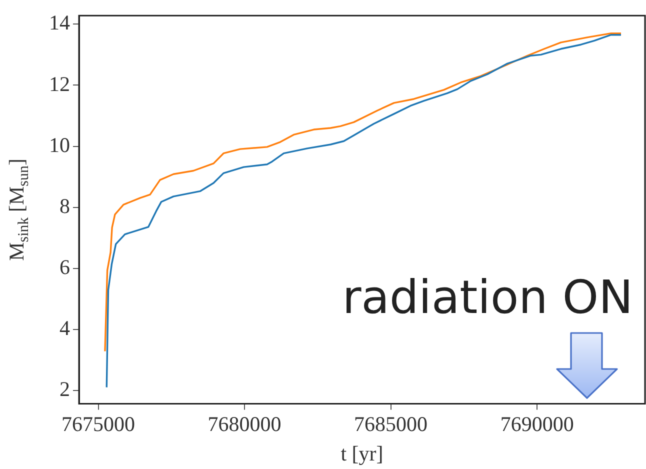 The image size is (646, 469). Describe the element at coordinates (59, 144) in the screenshot. I see `y-tick-label: 10` at that location.